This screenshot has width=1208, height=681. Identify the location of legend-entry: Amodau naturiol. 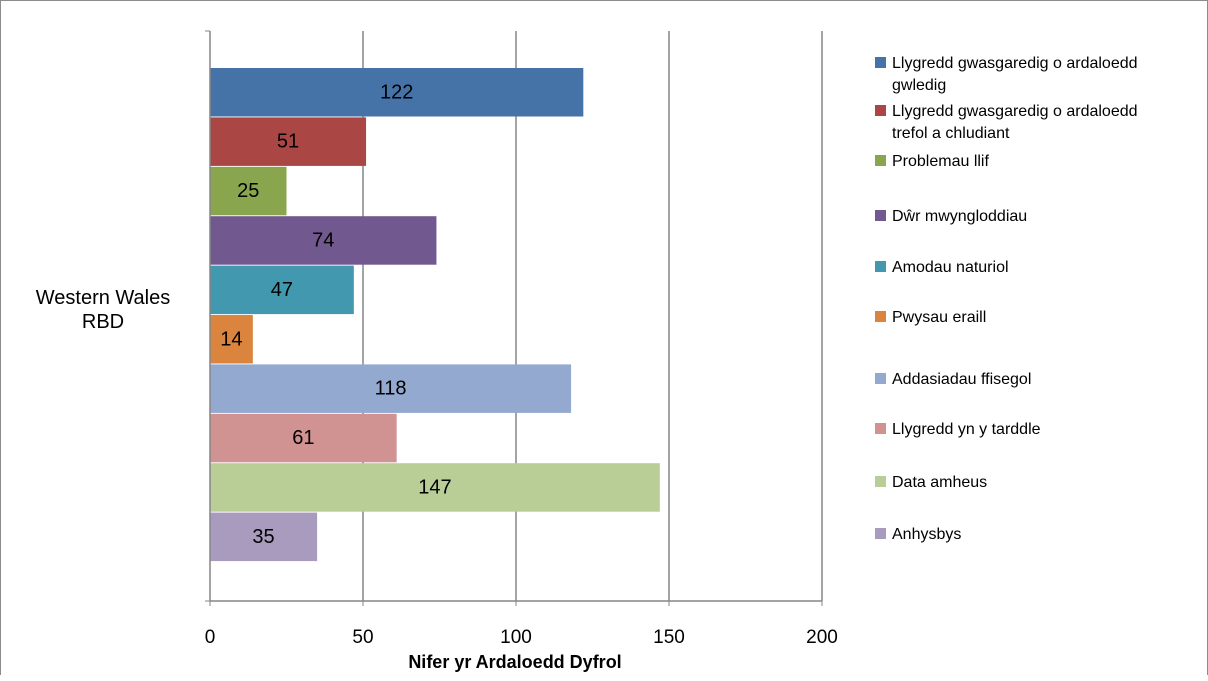
(950, 267).